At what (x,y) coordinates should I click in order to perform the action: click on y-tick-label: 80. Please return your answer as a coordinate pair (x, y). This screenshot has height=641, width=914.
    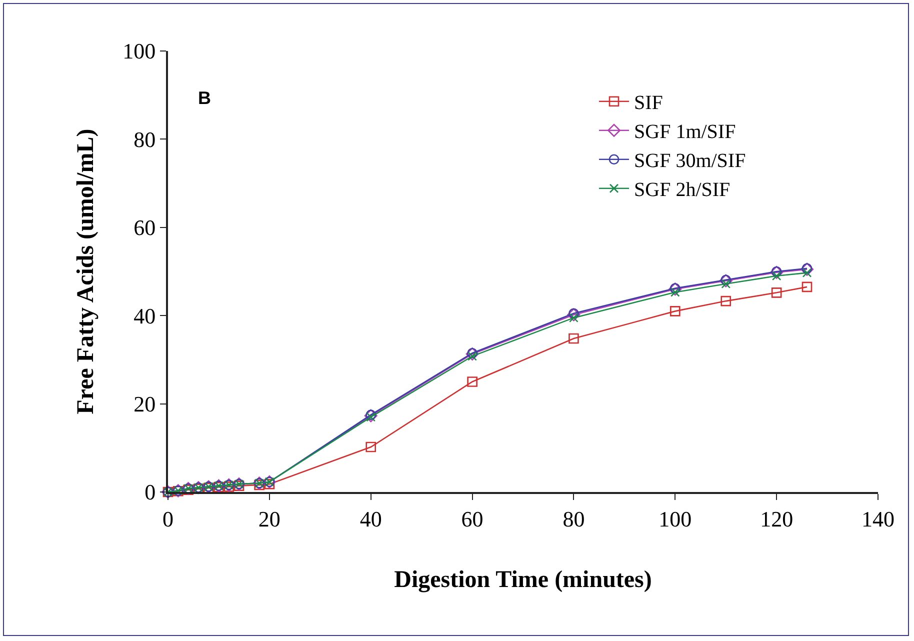
    Looking at the image, I should click on (145, 139).